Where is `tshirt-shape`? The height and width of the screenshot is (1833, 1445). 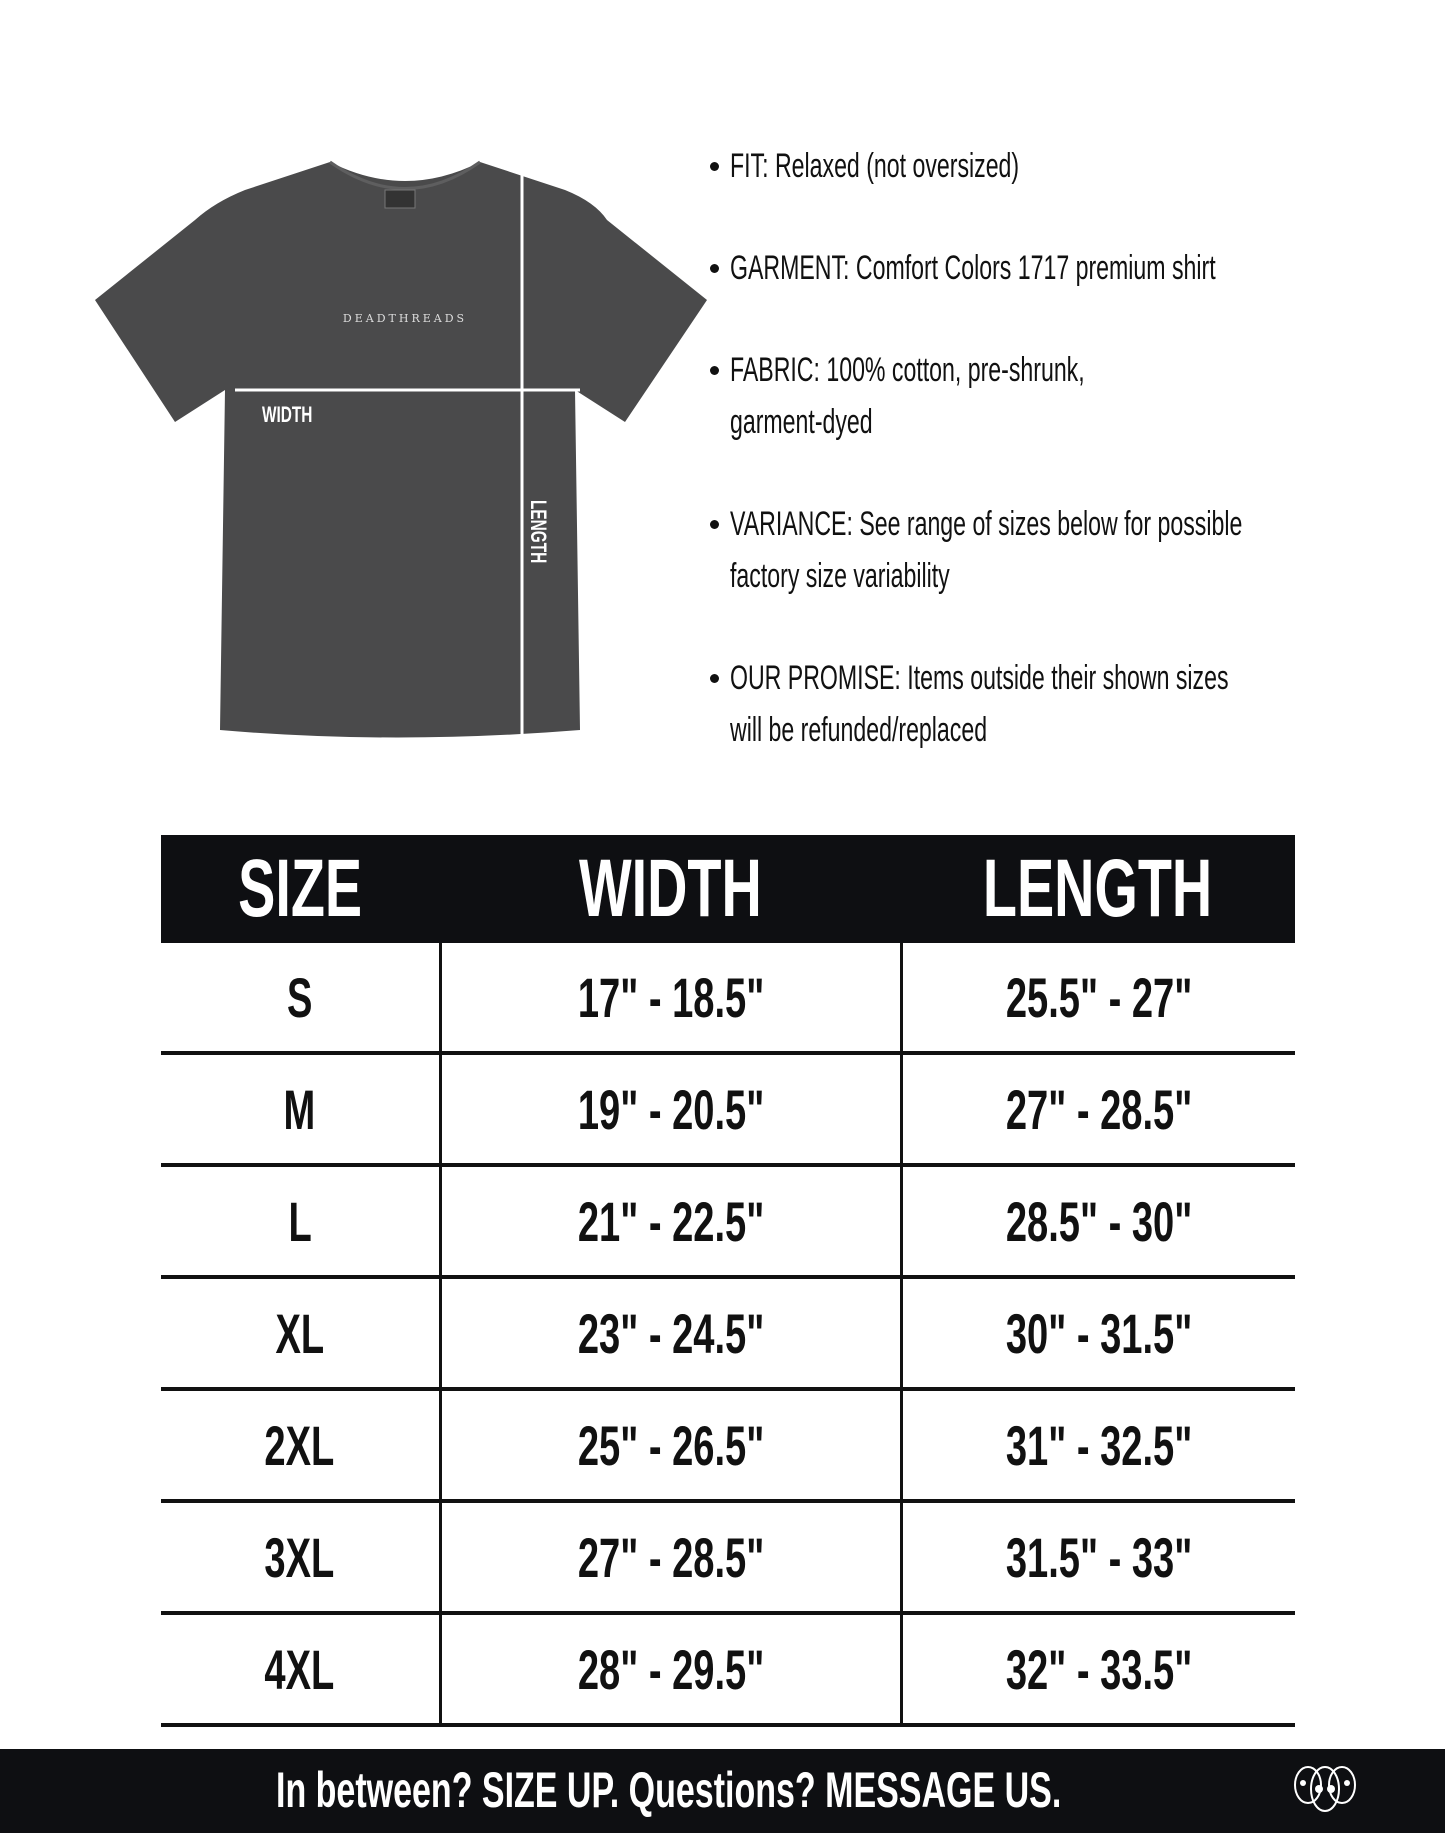 tshirt-shape is located at coordinates (401, 450).